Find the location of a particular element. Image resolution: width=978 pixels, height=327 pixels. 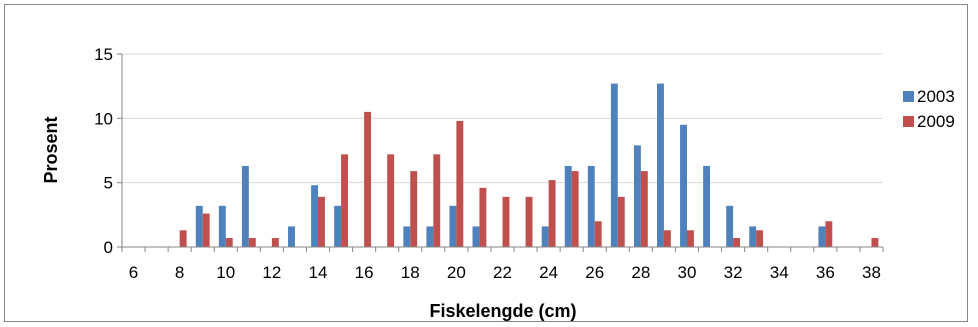

x-tick-label: 26 is located at coordinates (594, 272).